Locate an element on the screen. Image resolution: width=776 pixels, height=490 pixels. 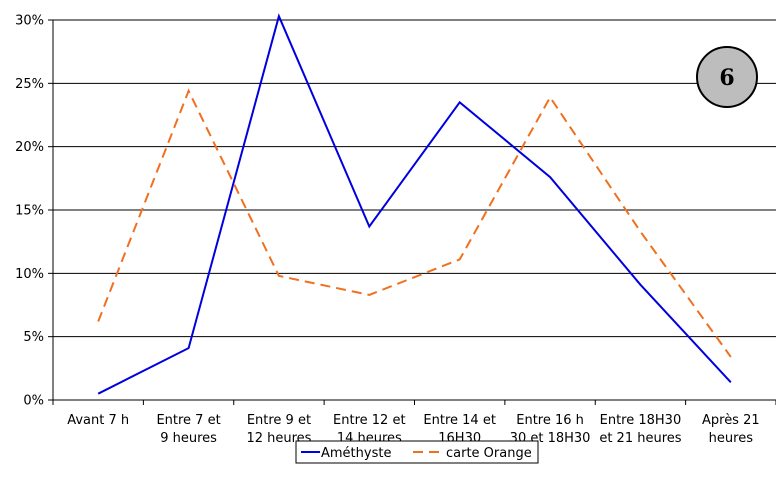
x-tick-label: Entre 7 et 9 heures is located at coordinates (188, 429).